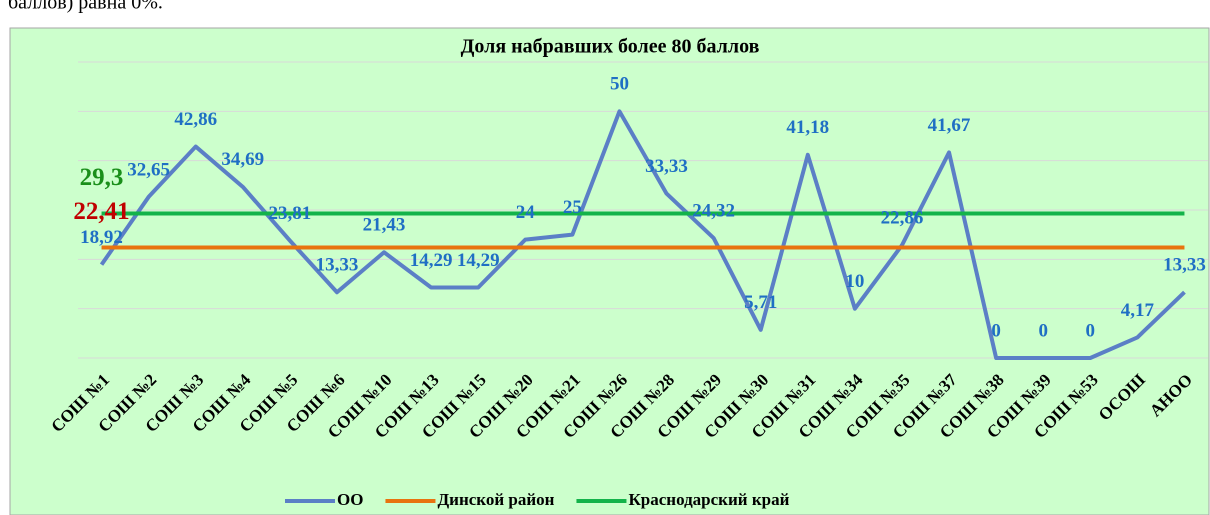  What do you see at coordinates (384, 225) in the screenshot?
I see `data-label: 21,43` at bounding box center [384, 225].